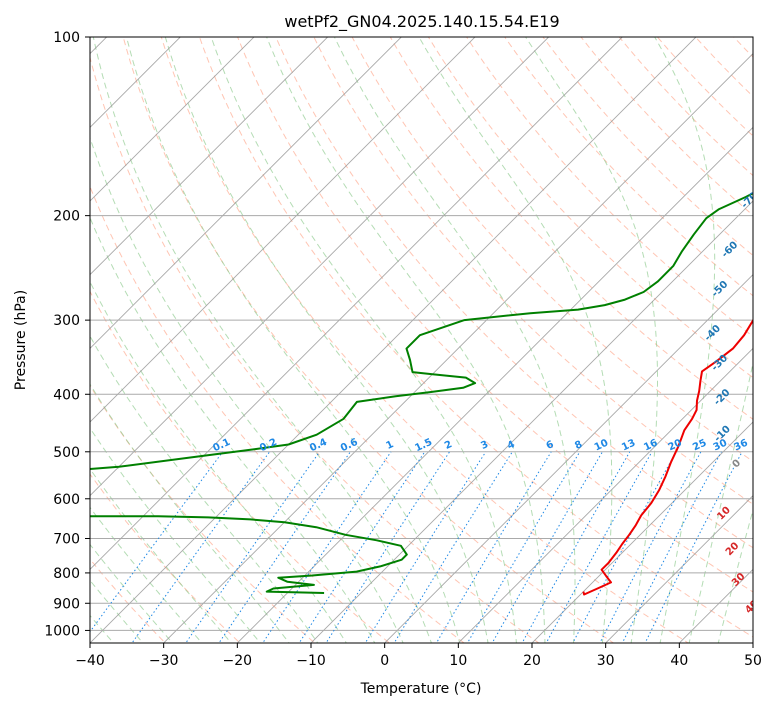 This screenshot has width=775, height=708. Describe the element at coordinates (164, 661) in the screenshot. I see `x-tick-label: −30` at that location.